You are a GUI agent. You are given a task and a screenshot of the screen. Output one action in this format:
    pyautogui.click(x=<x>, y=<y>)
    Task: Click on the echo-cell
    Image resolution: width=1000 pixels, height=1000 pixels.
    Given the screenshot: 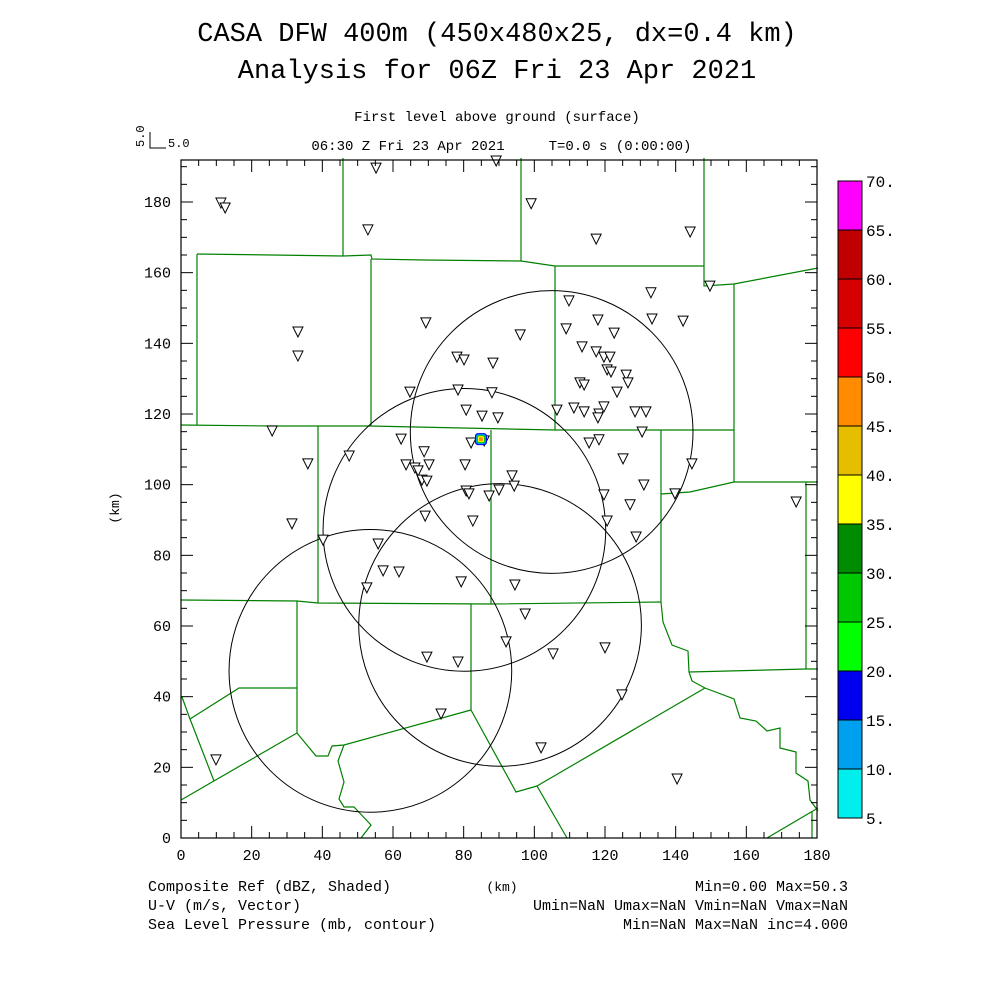 What is the action you would take?
    pyautogui.click(x=480, y=439)
    